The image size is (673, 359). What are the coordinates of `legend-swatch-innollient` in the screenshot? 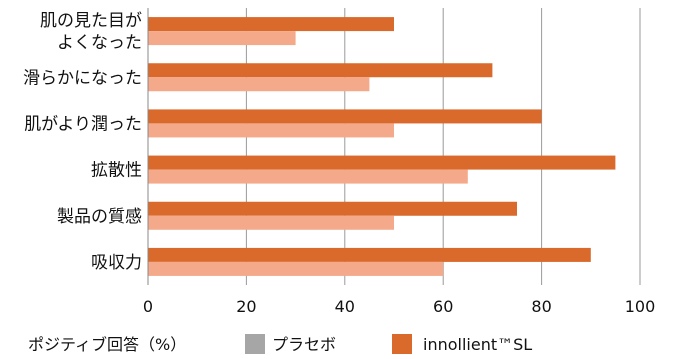 It's located at (402, 344).